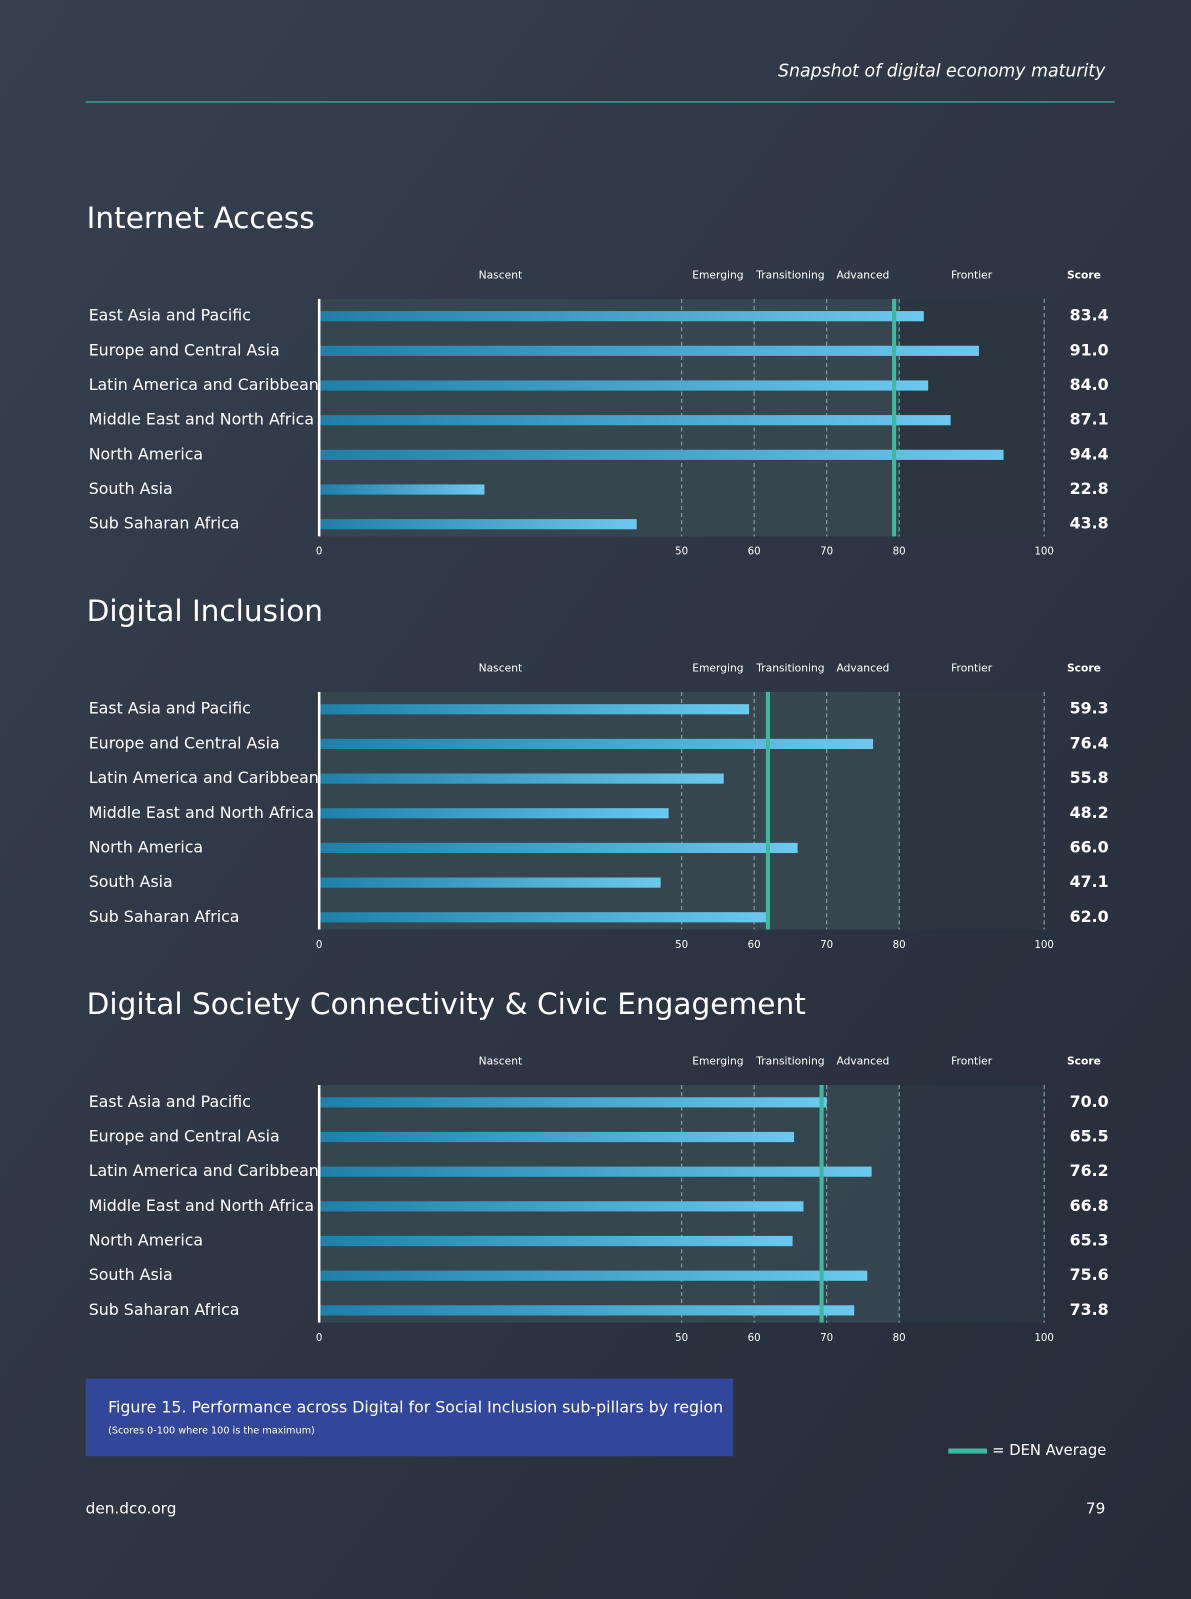  Describe the element at coordinates (1049, 1450) in the screenshot. I see `legend-label: = DEN Average` at that location.